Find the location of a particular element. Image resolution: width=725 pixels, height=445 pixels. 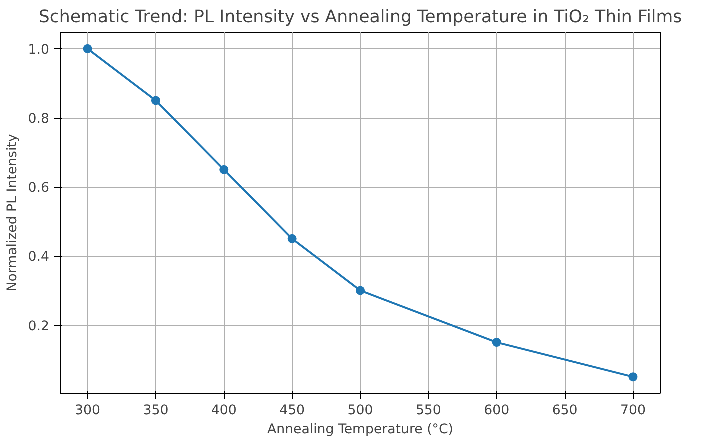

y-tick-label: 0.8 is located at coordinates (39, 119).